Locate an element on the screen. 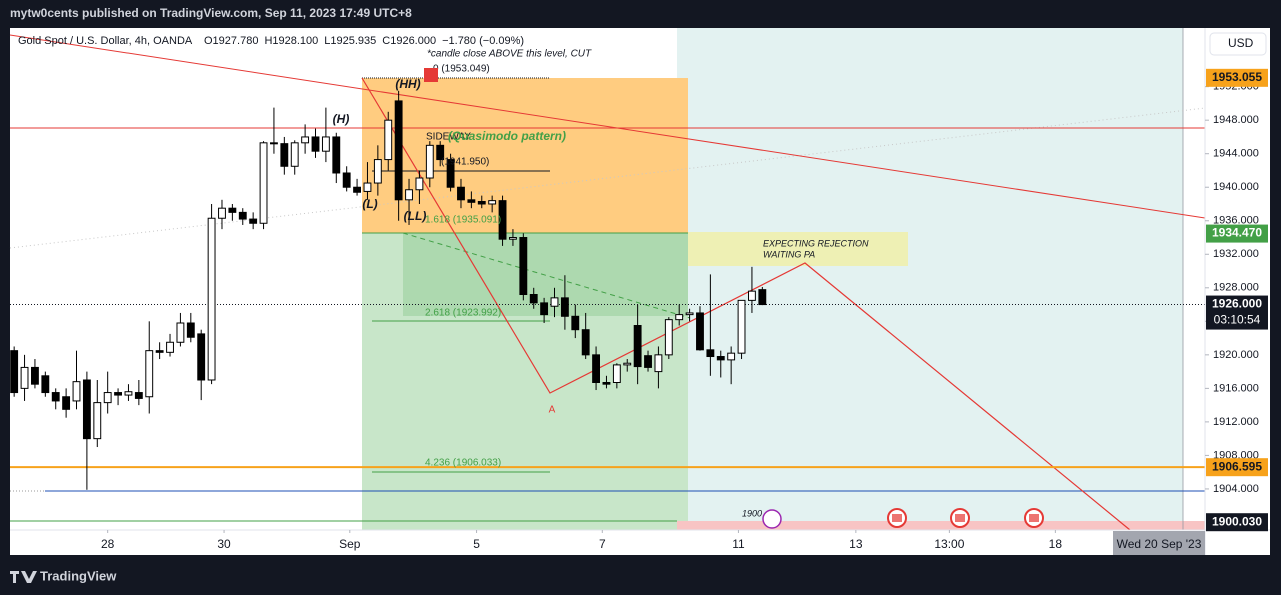 This screenshot has width=1281, height=595. annotation: 0 (1953.049) is located at coordinates (461, 69).